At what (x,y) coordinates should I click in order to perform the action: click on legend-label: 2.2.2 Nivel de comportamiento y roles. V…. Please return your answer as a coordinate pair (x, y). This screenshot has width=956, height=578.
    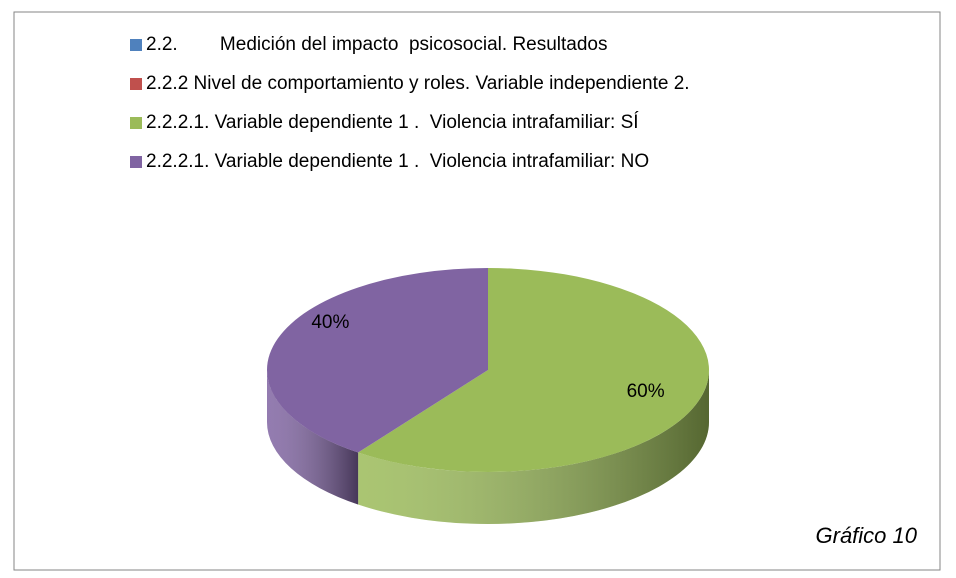
    Looking at the image, I should click on (418, 83).